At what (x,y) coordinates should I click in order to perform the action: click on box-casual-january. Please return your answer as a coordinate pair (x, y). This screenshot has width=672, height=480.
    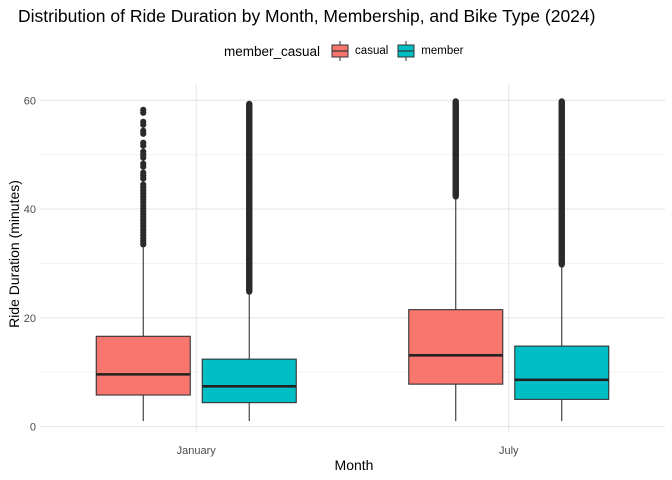
    Looking at the image, I should click on (143, 365).